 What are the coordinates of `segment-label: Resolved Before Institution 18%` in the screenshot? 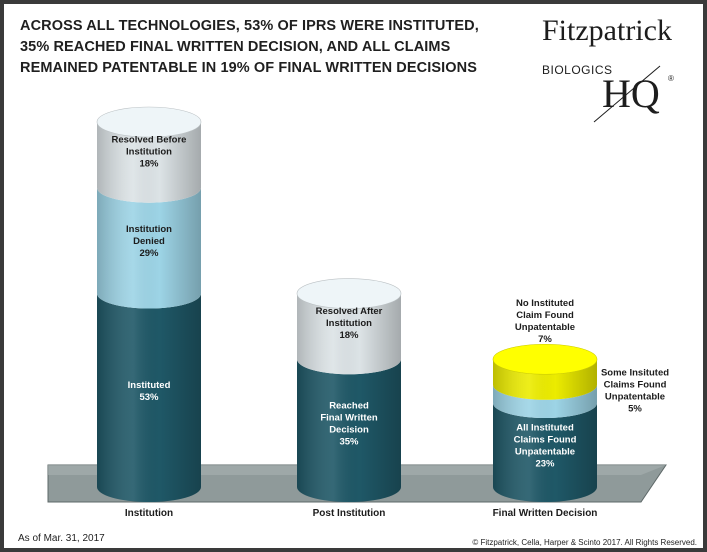 It's located at (149, 151).